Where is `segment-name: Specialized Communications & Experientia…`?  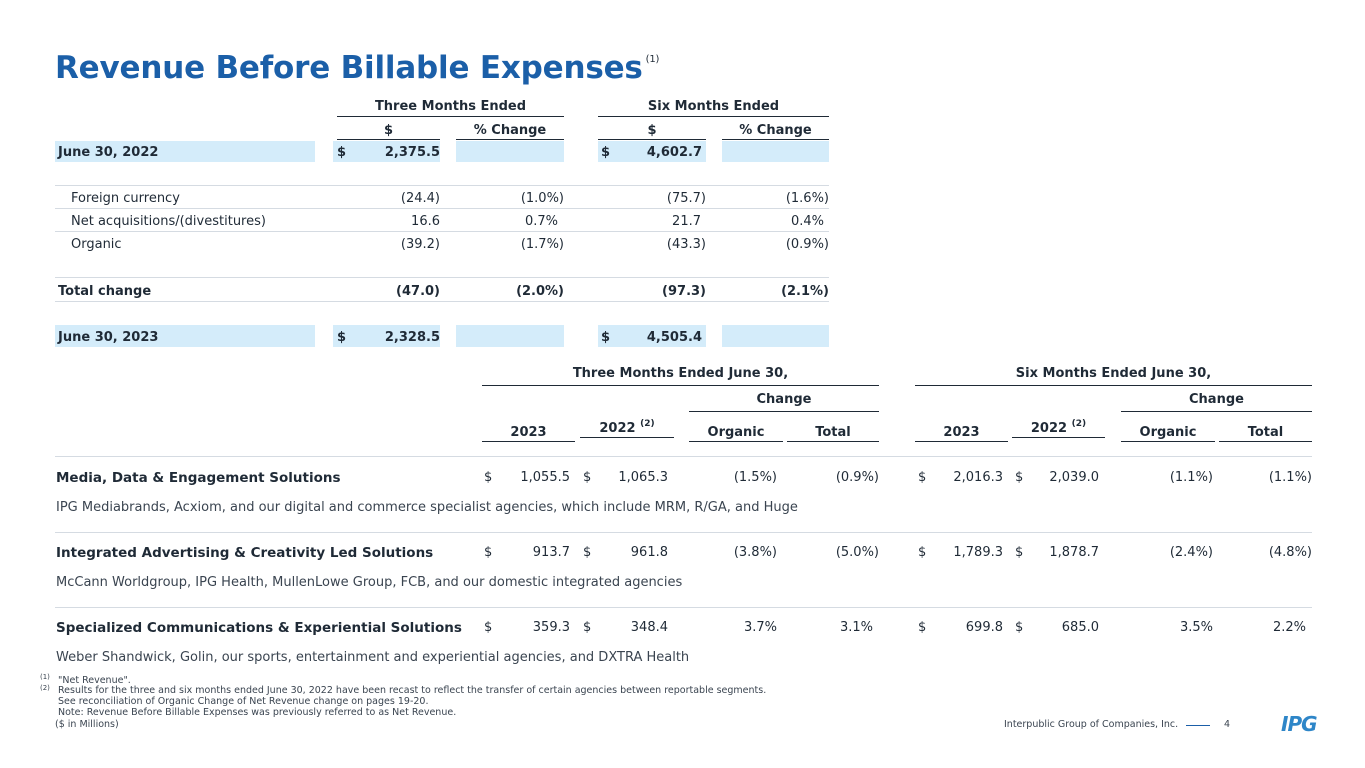
segment-name: Specialized Communications & Experientia… is located at coordinates (259, 628).